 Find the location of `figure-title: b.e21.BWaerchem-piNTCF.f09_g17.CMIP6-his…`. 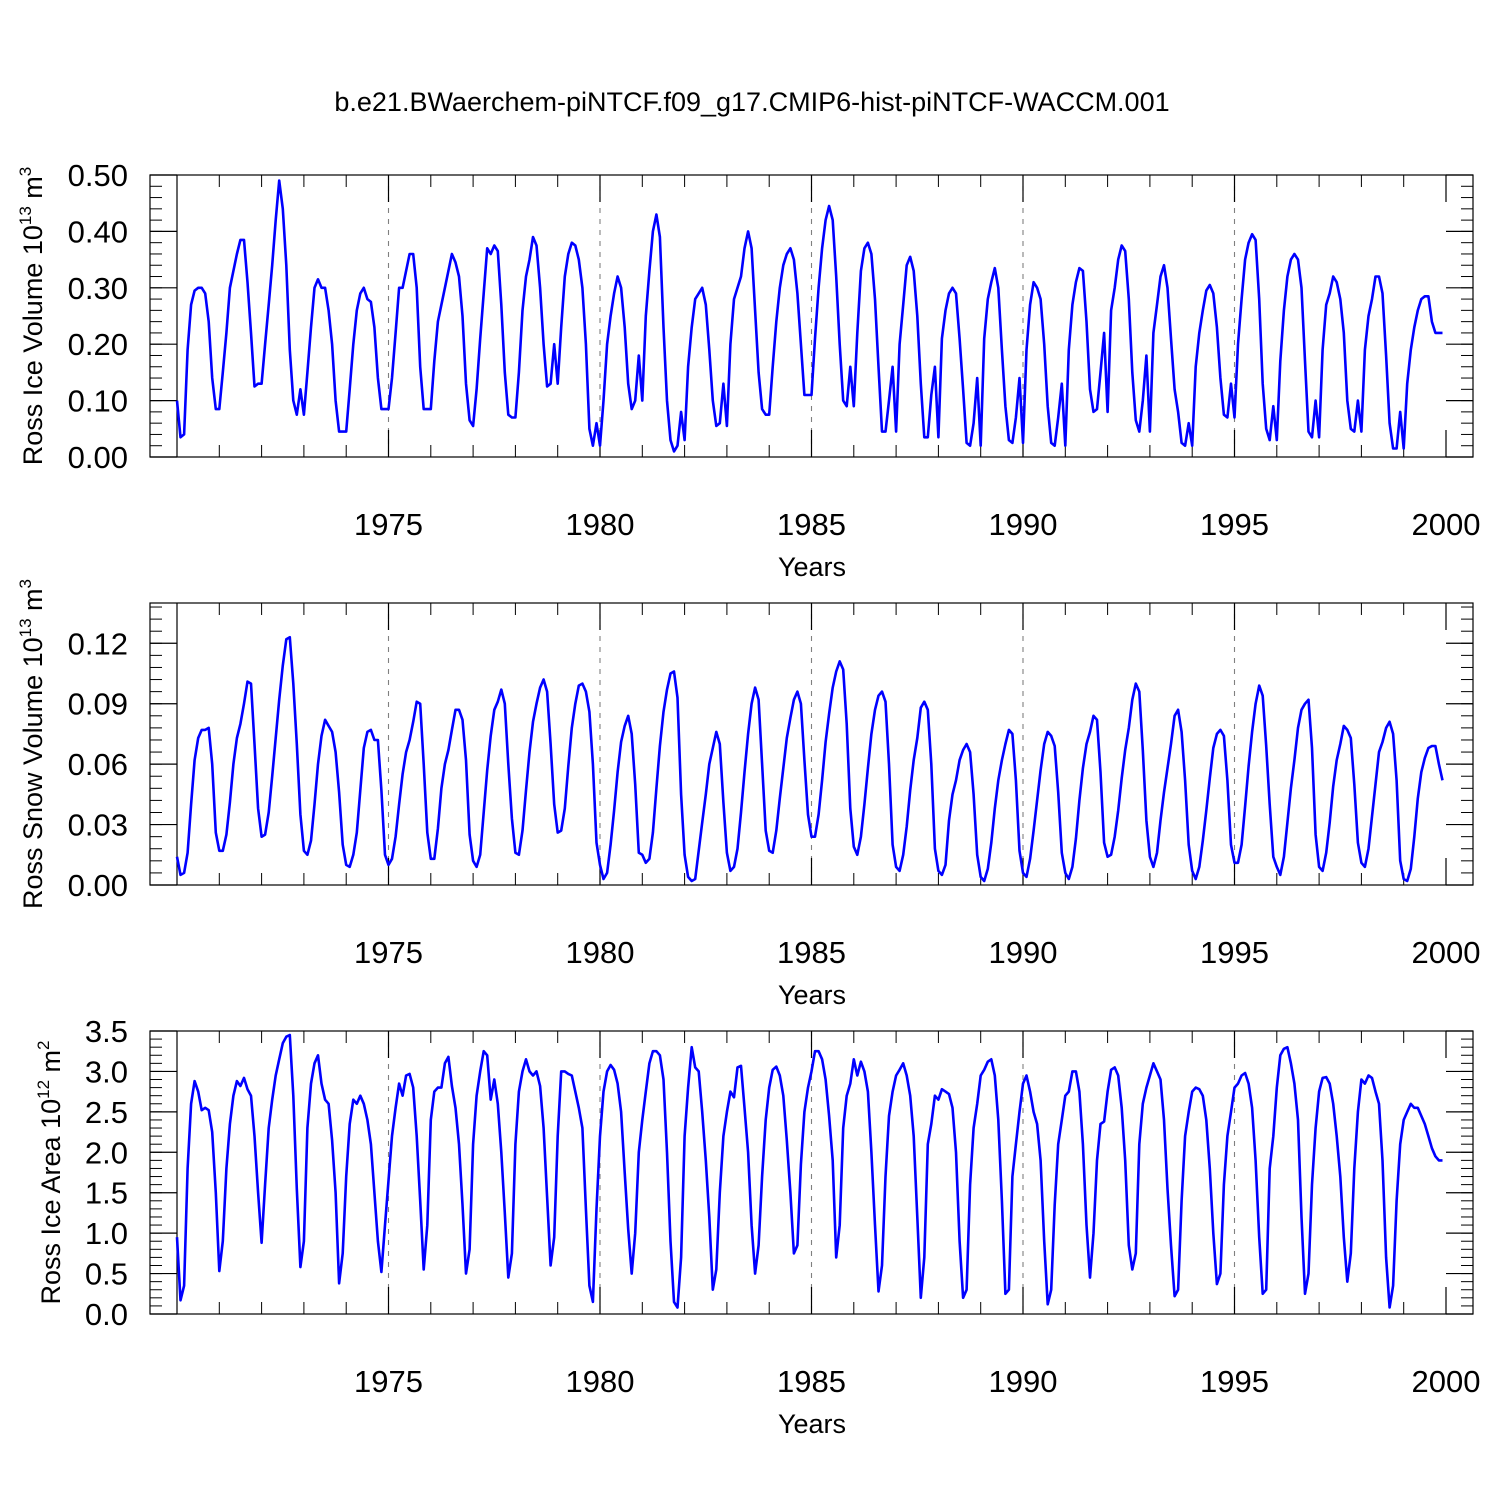

figure-title: b.e21.BWaerchem-piNTCF.f09_g17.CMIP6-his… is located at coordinates (751, 102).